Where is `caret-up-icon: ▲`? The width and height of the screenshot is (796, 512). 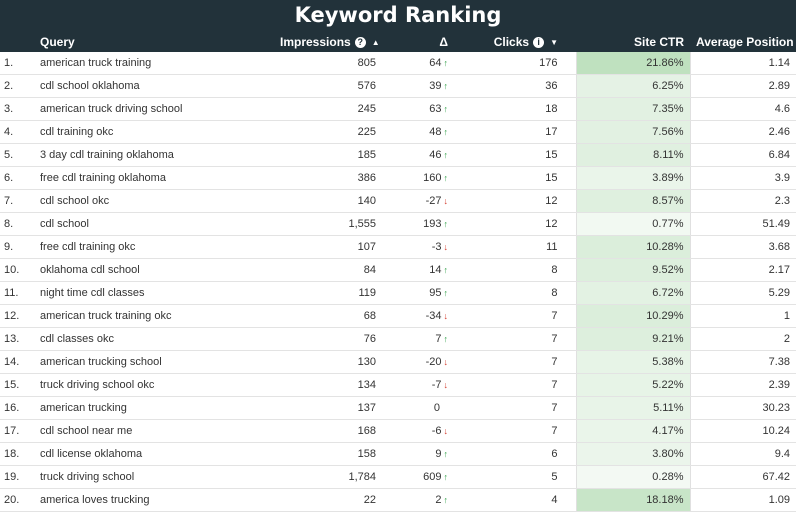 caret-up-icon: ▲ is located at coordinates (375, 42).